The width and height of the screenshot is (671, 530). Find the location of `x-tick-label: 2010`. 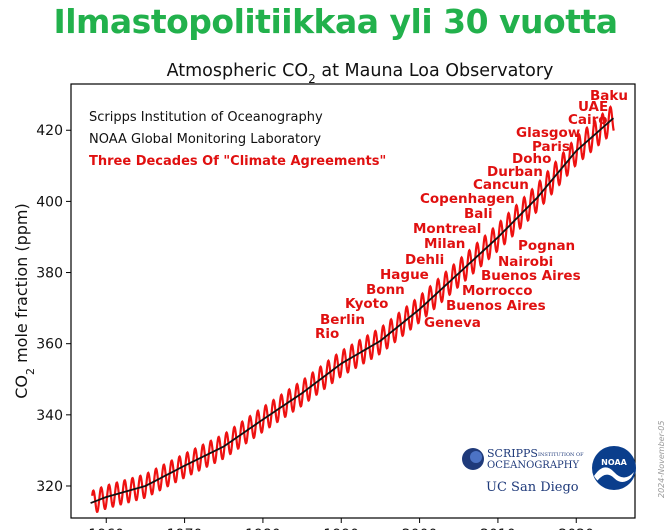

x-tick-label: 2010 is located at coordinates (498, 528).